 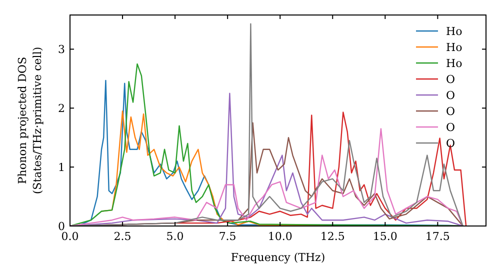 I want to click on x-axis-title: Frequency (THz), so click(x=278, y=257).